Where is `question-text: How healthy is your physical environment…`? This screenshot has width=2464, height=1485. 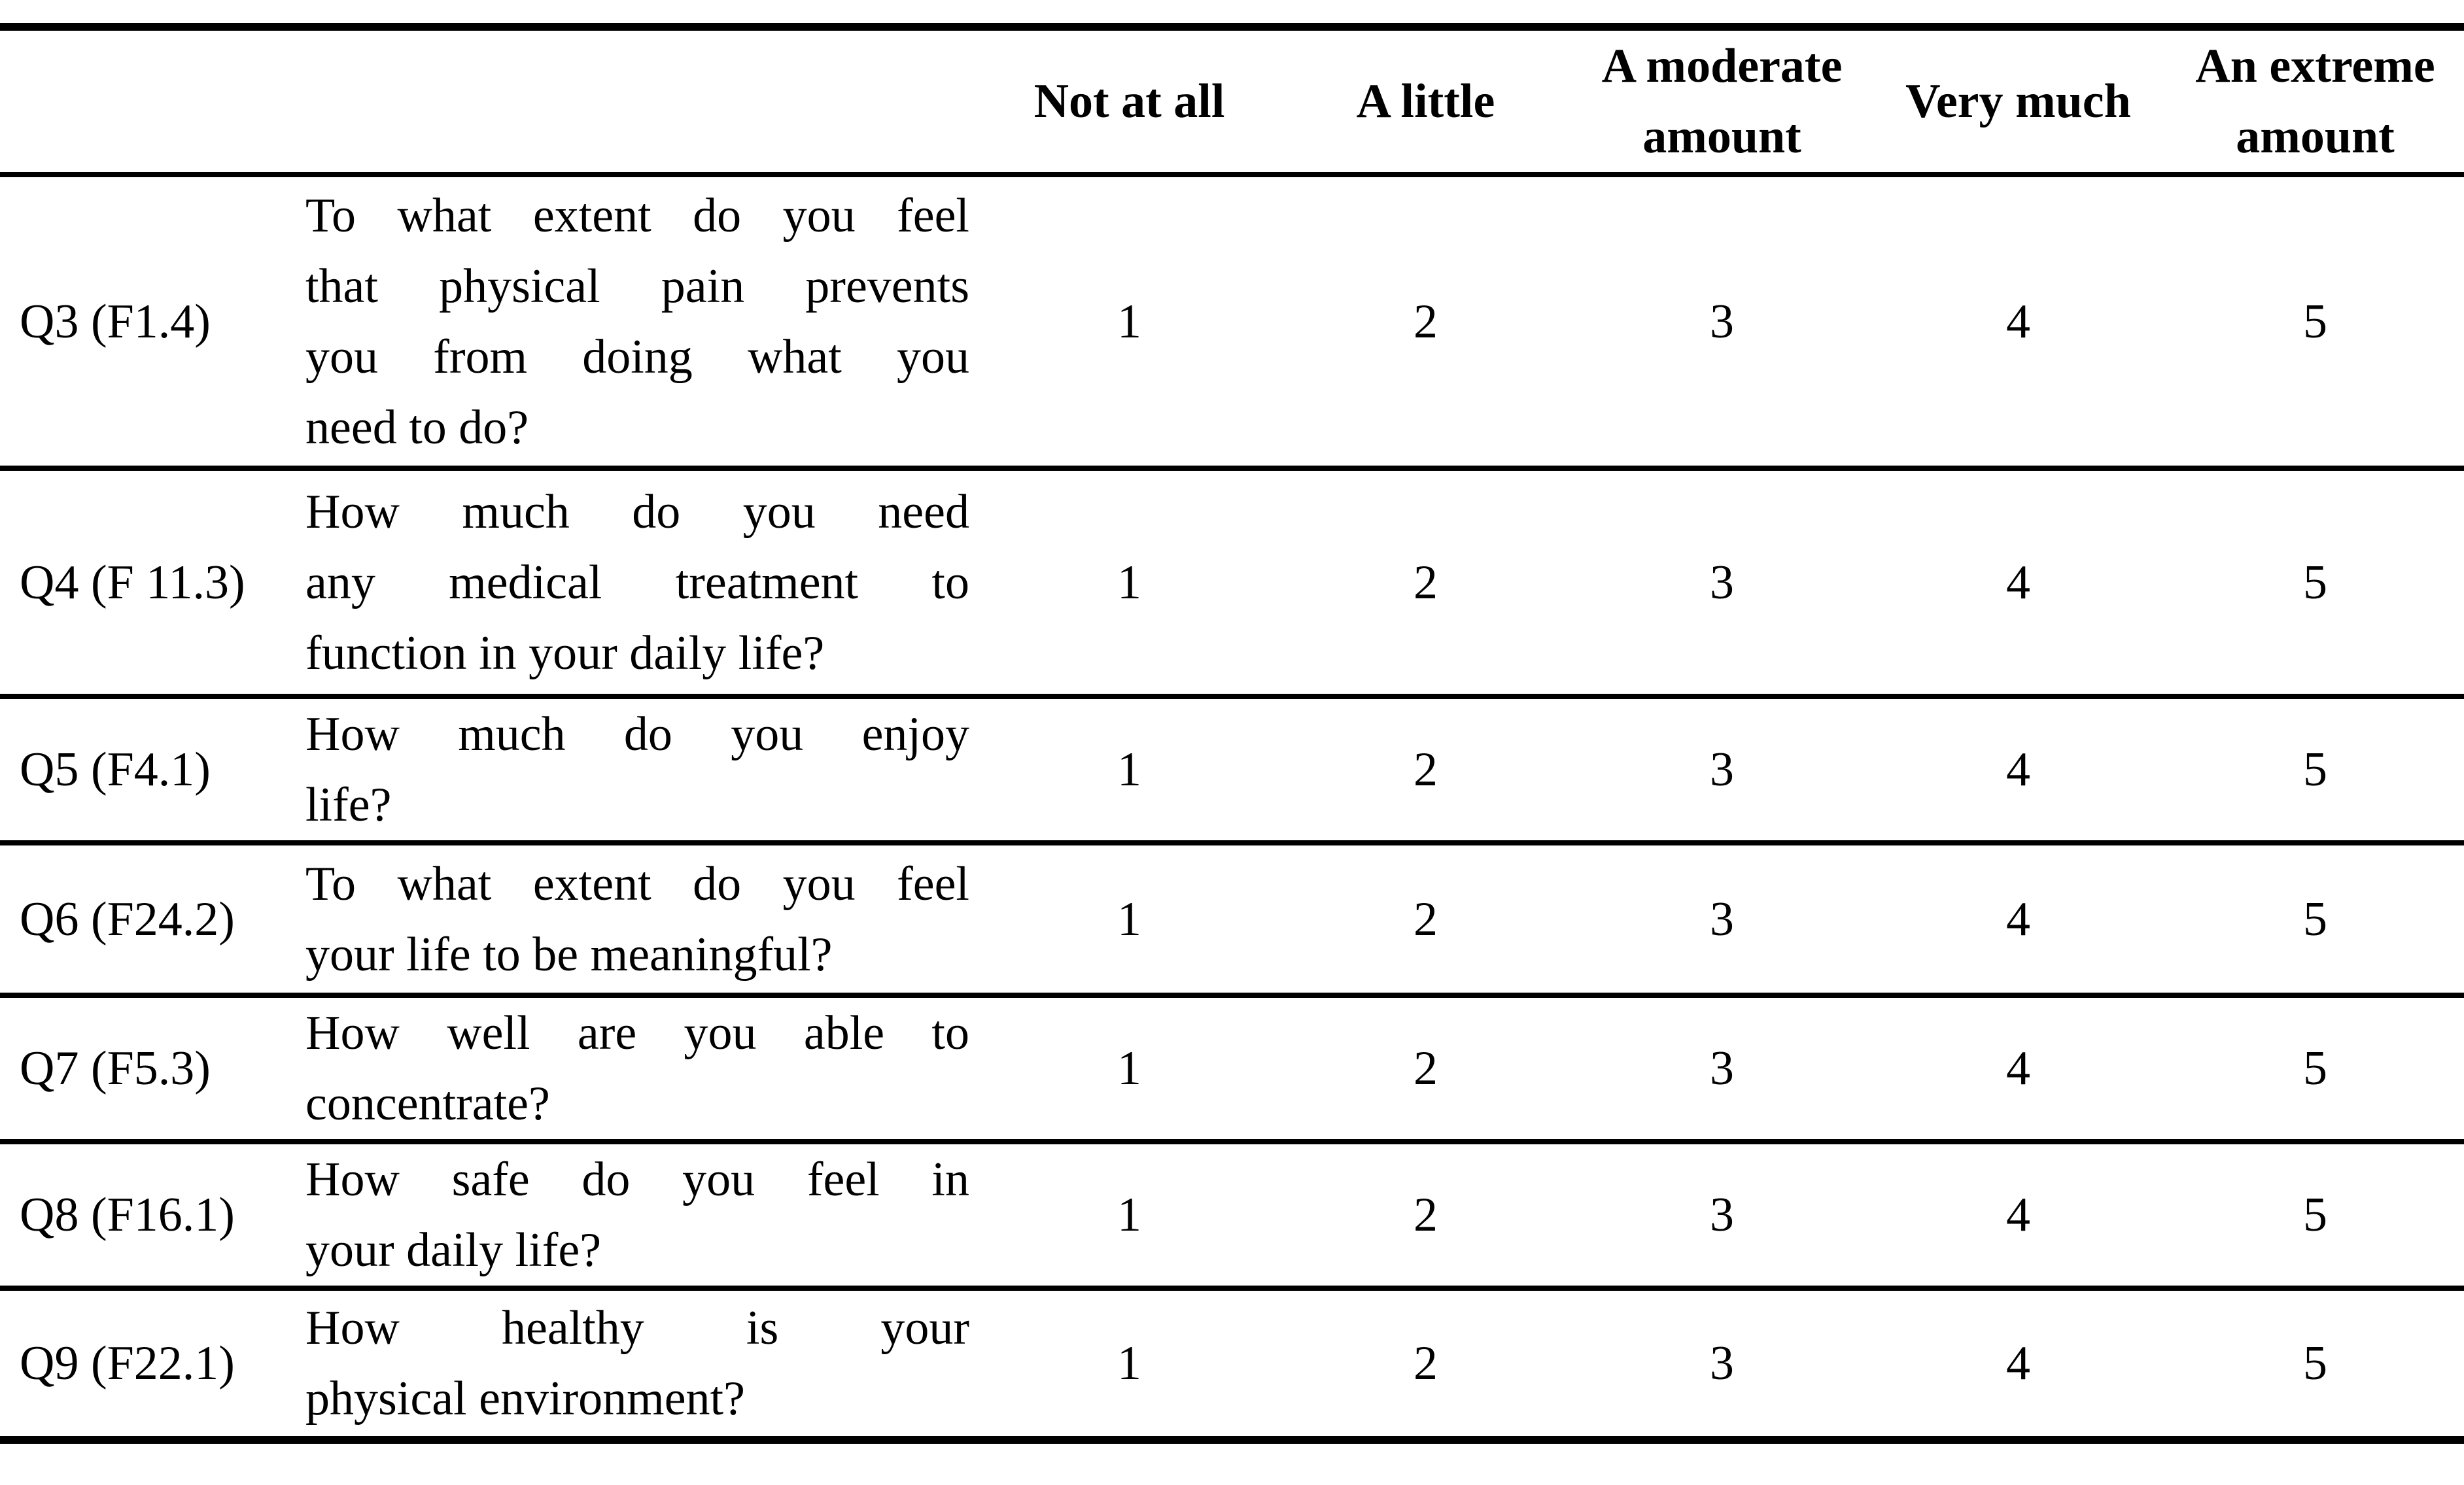
question-text: How healthy is your physical environment… is located at coordinates (633, 1364).